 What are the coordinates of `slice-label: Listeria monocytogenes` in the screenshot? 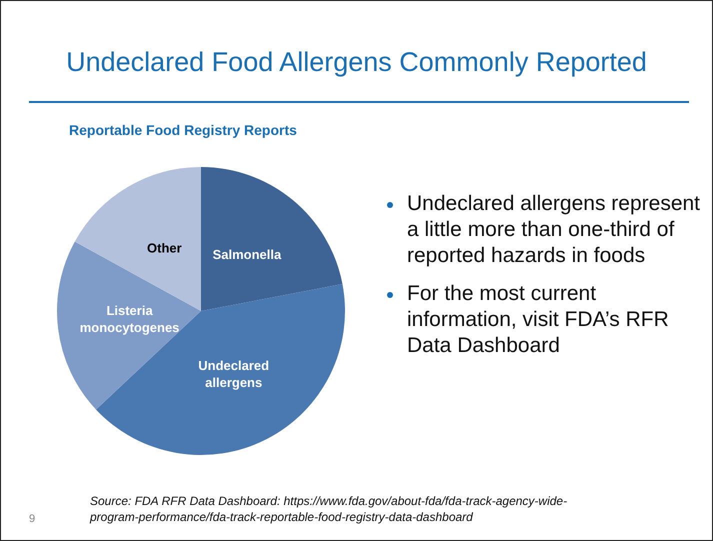 It's located at (130, 319).